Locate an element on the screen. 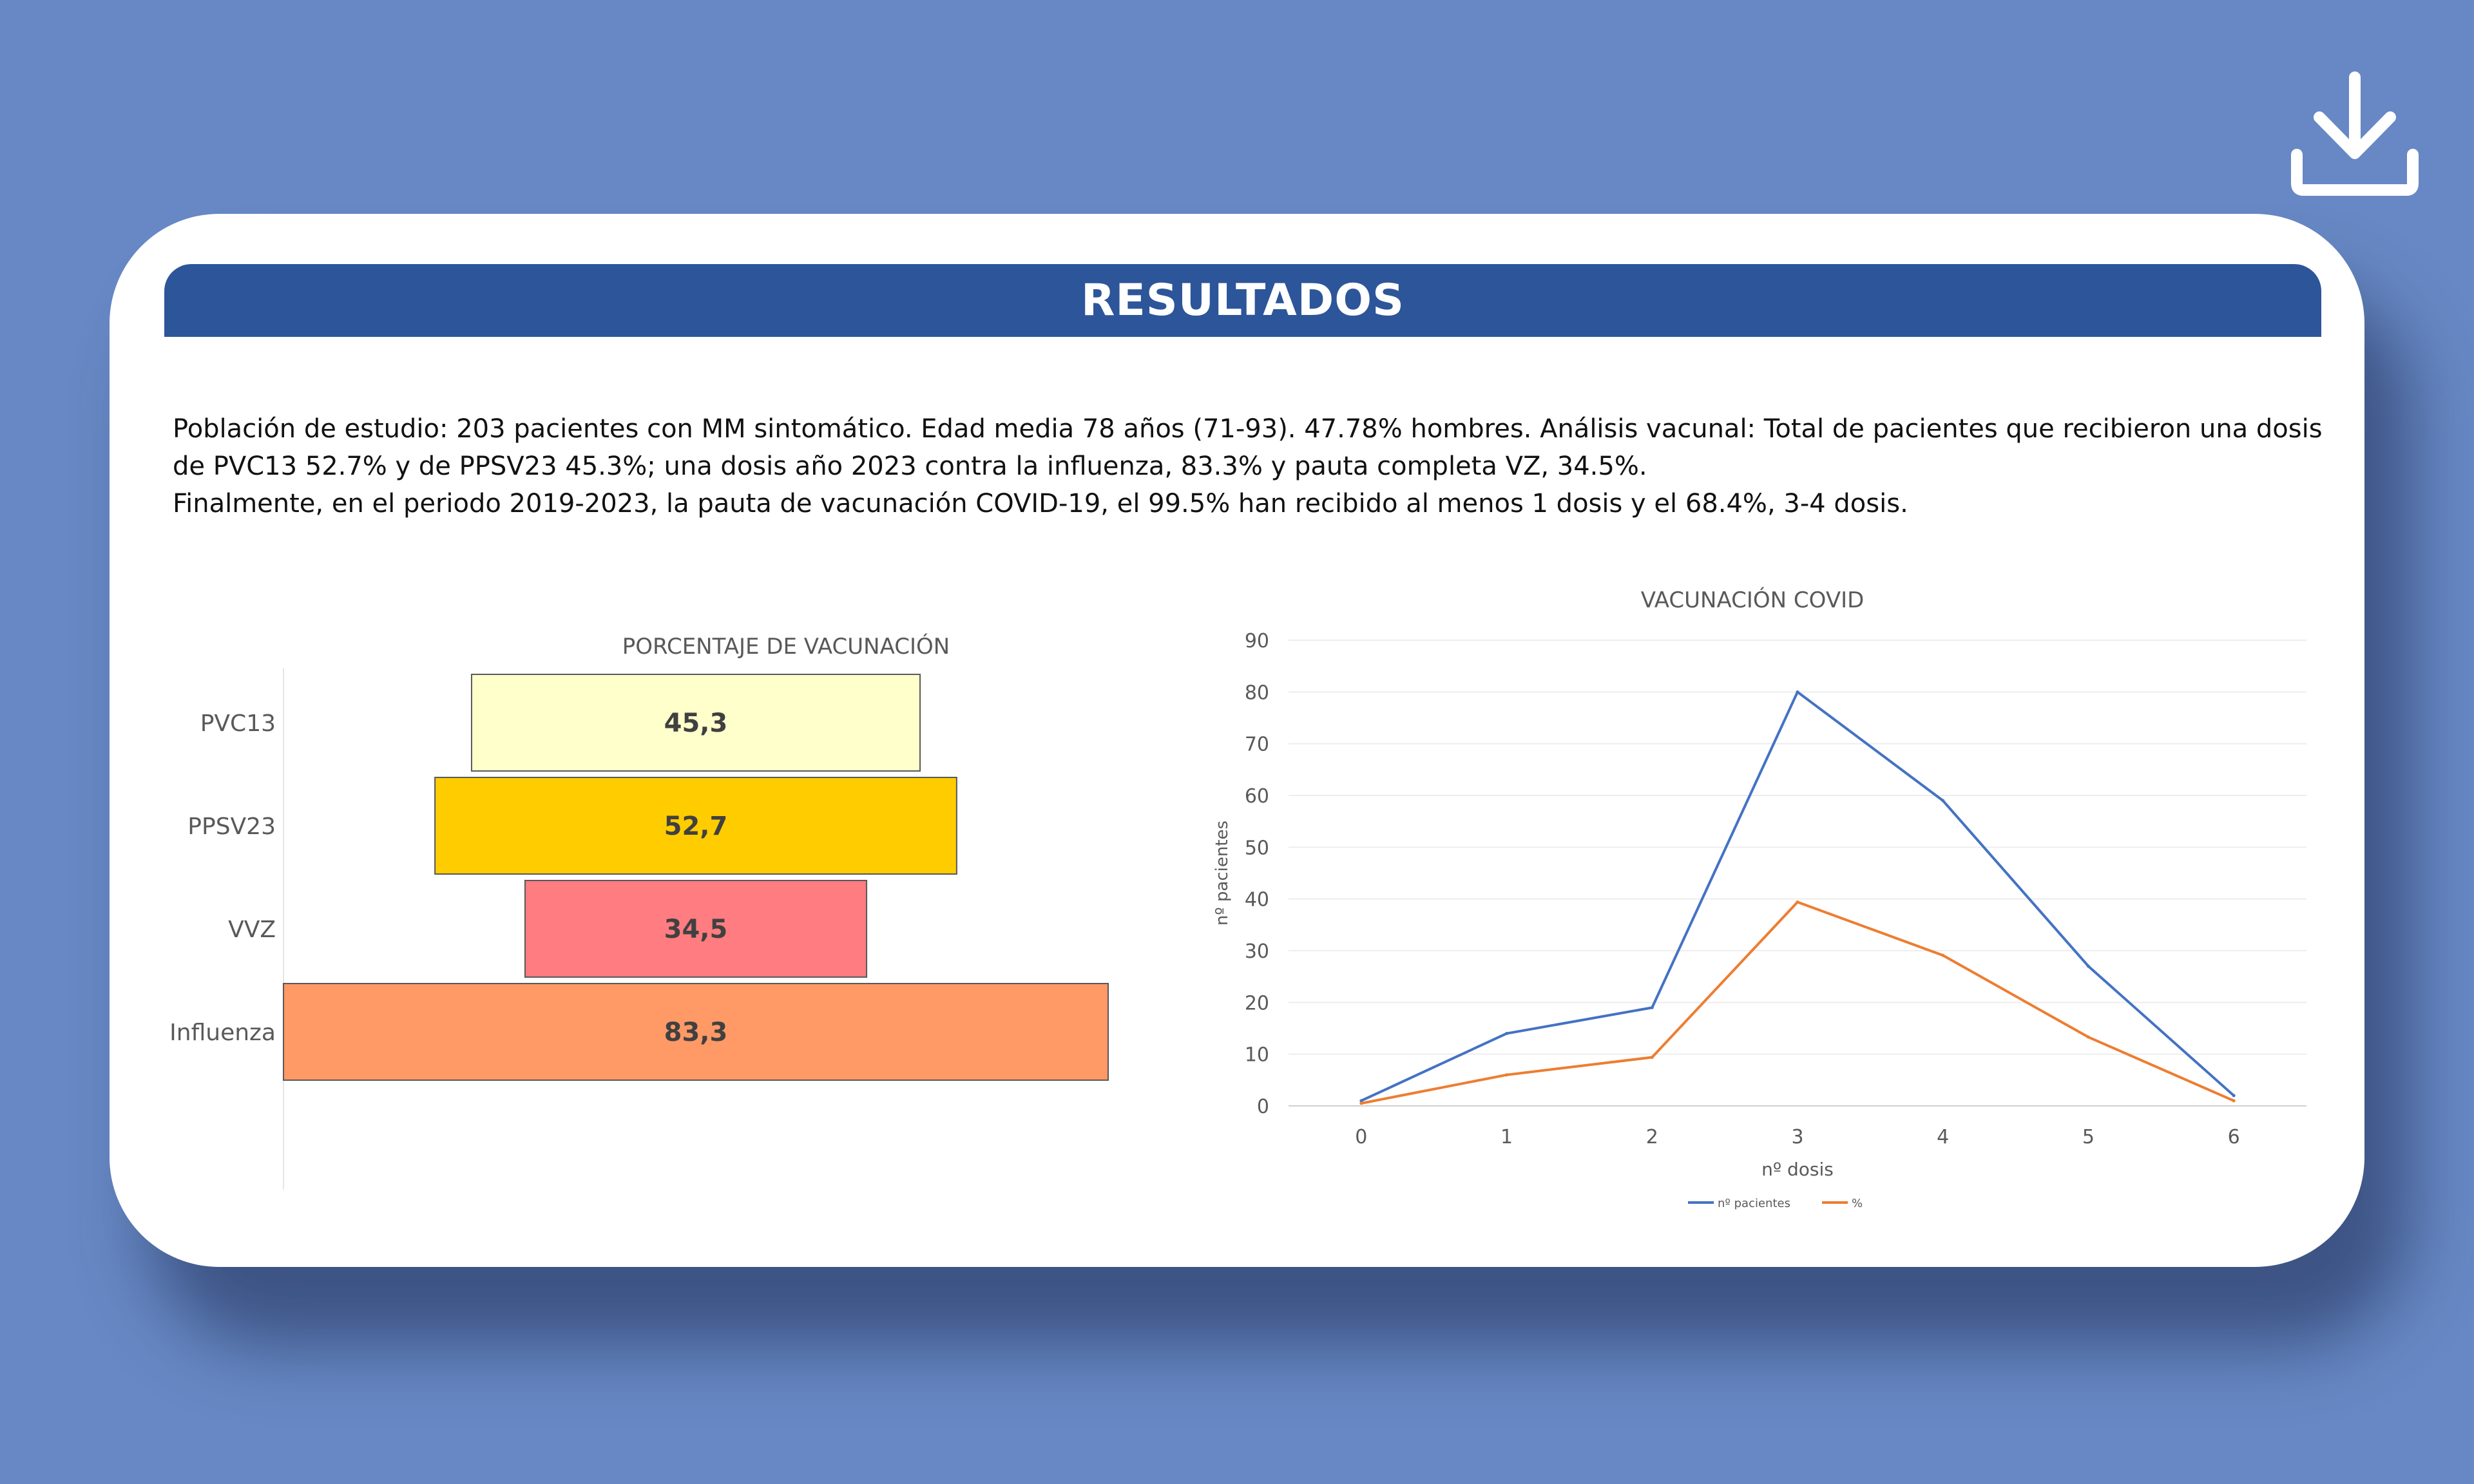 The width and height of the screenshot is (2474, 1484). covid-x-axis-label: nº dosis is located at coordinates (1797, 1169).